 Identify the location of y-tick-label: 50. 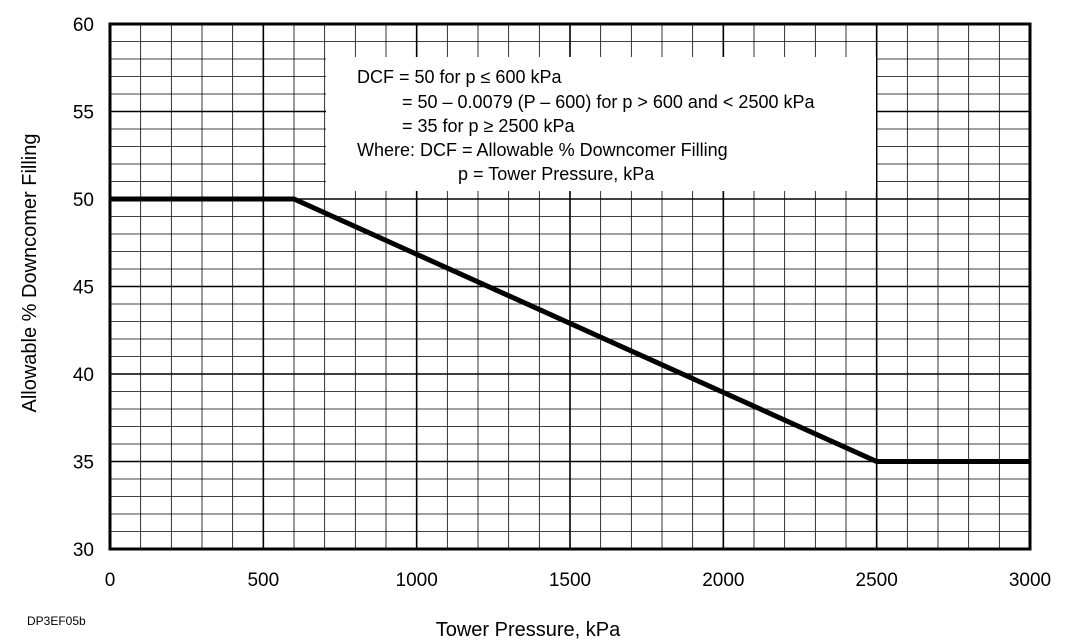
(83, 200).